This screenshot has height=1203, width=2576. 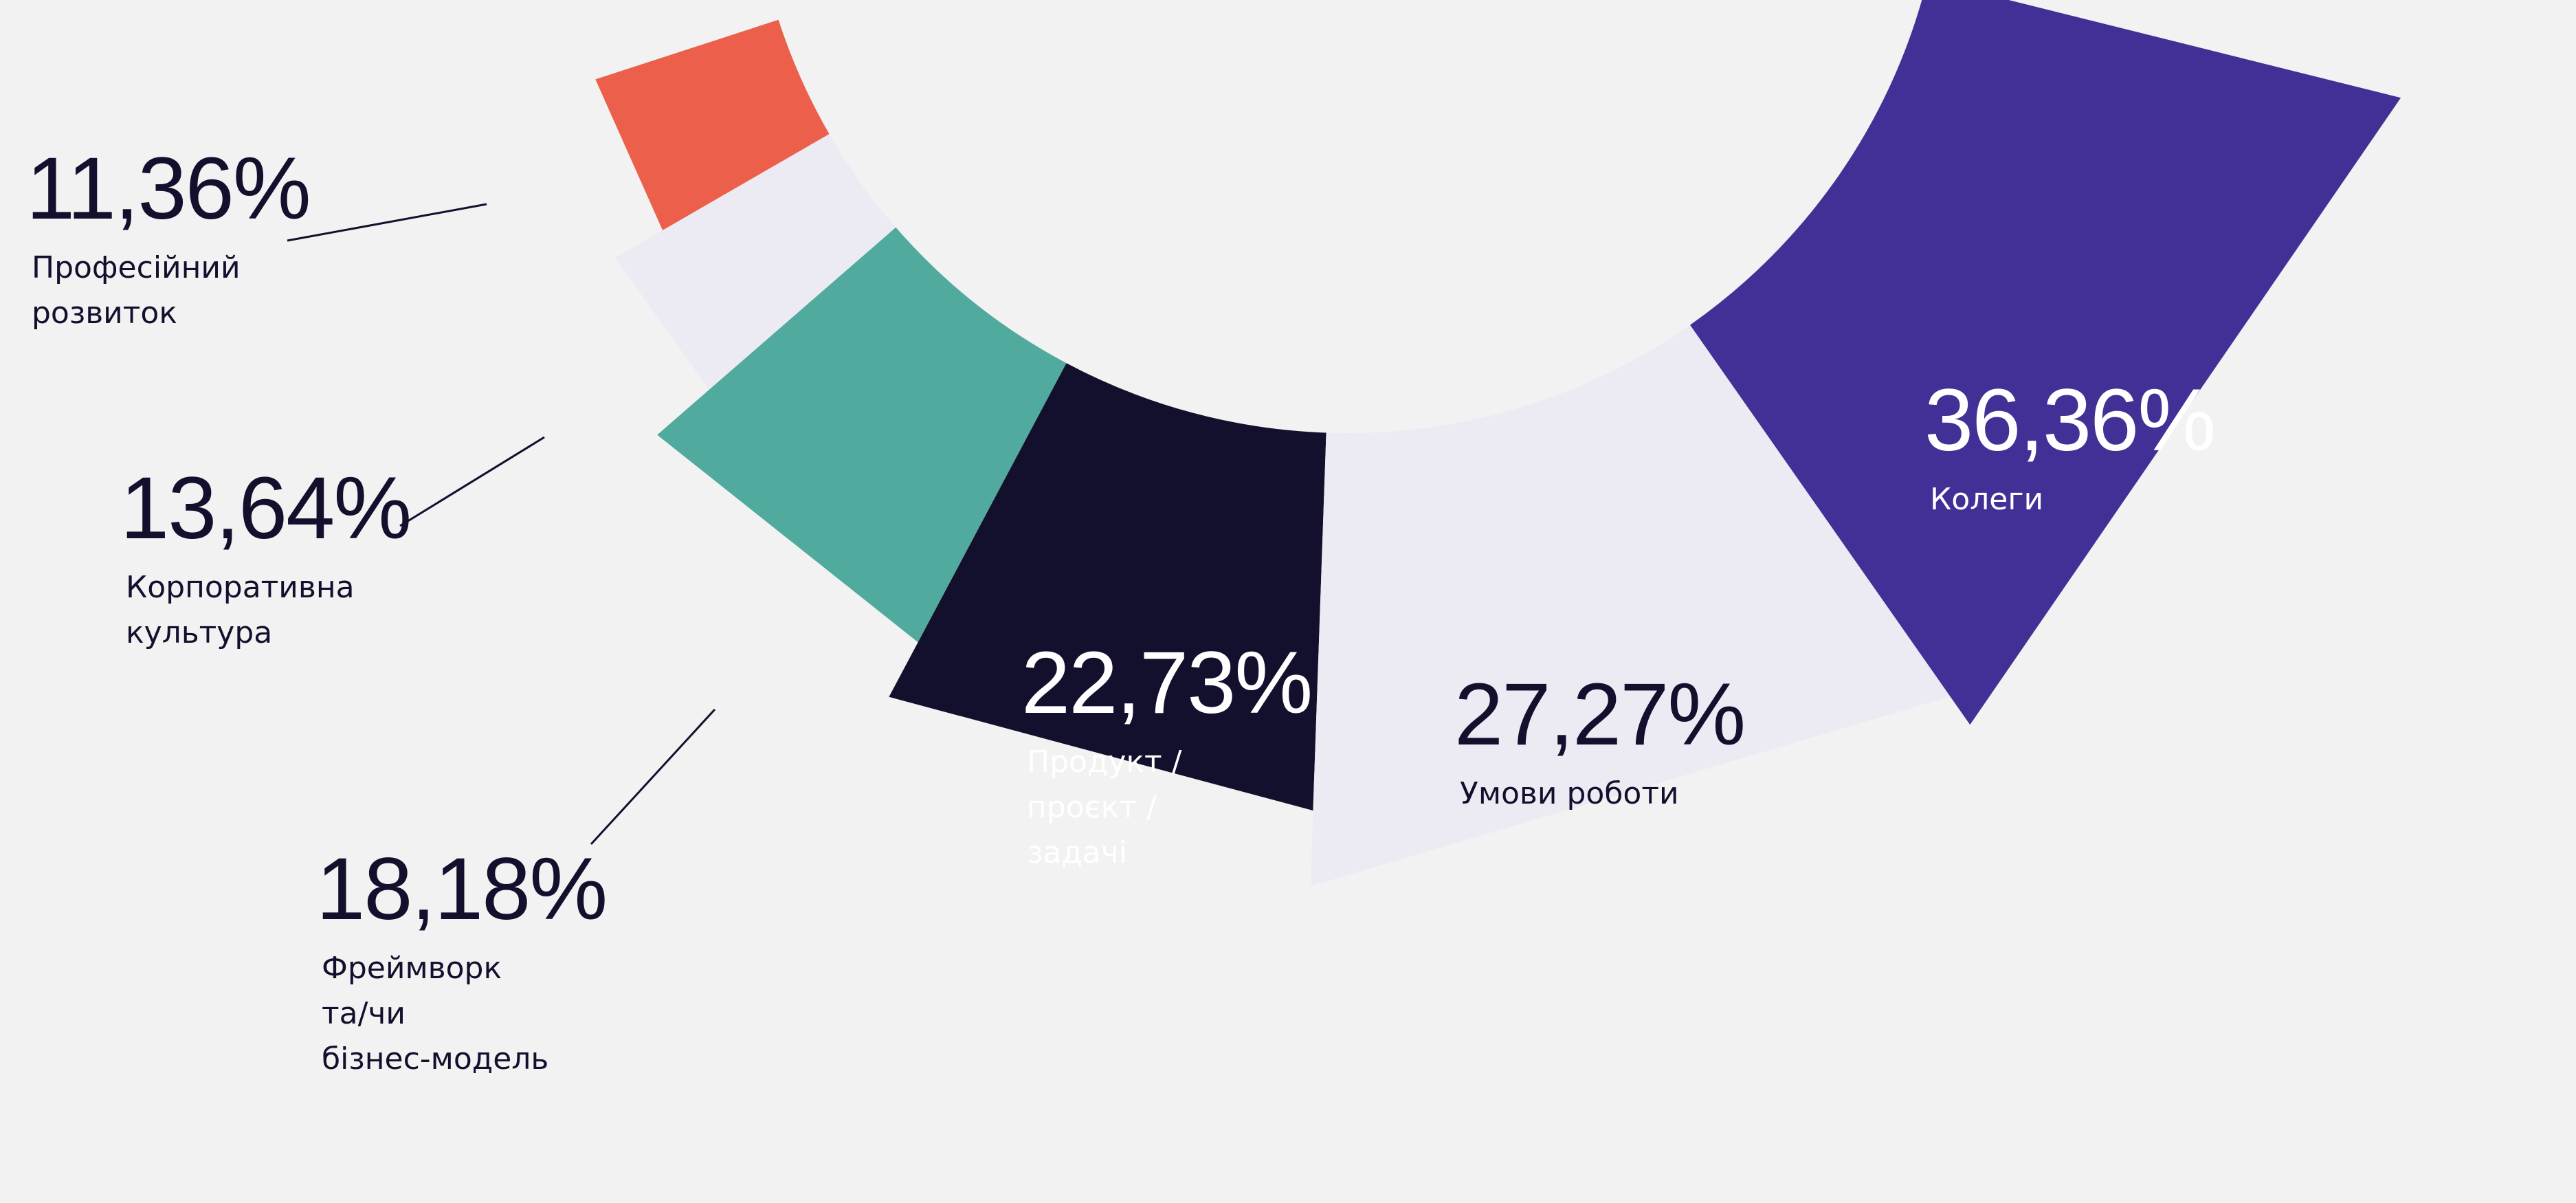 What do you see at coordinates (435, 1059) in the screenshot?
I see `chart-category-label: бізнес-модель` at bounding box center [435, 1059].